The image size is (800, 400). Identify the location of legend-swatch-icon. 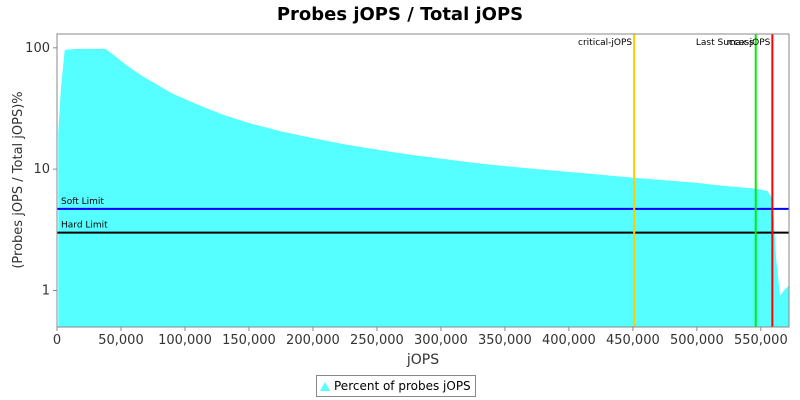
(325, 386).